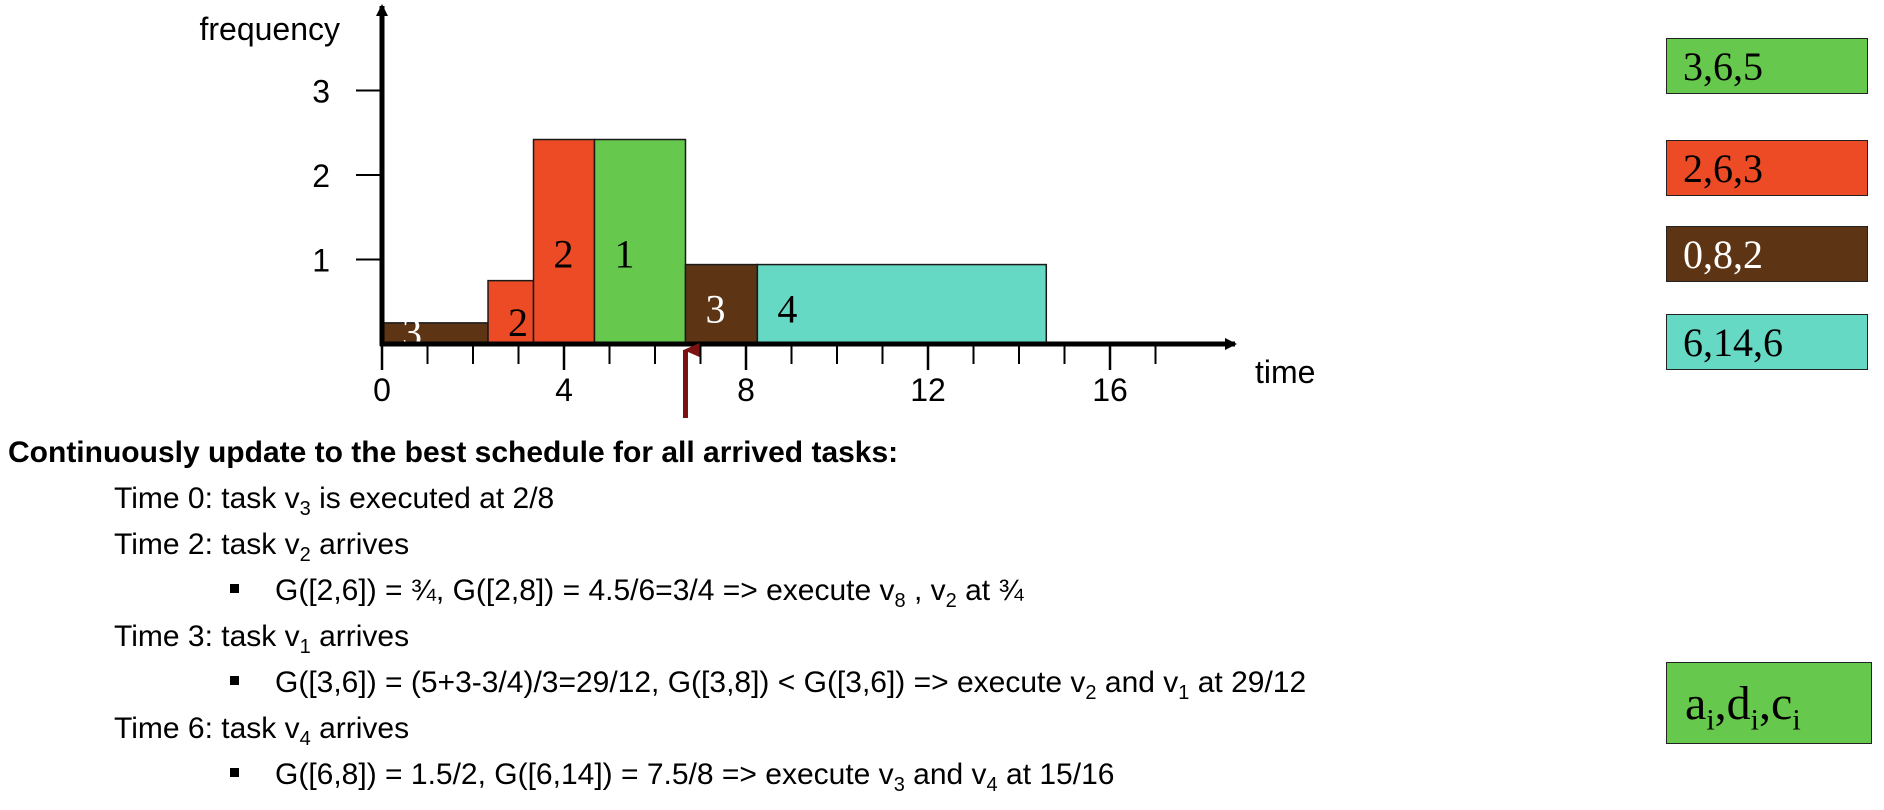  I want to click on l1-sub: 3, so click(305, 509).